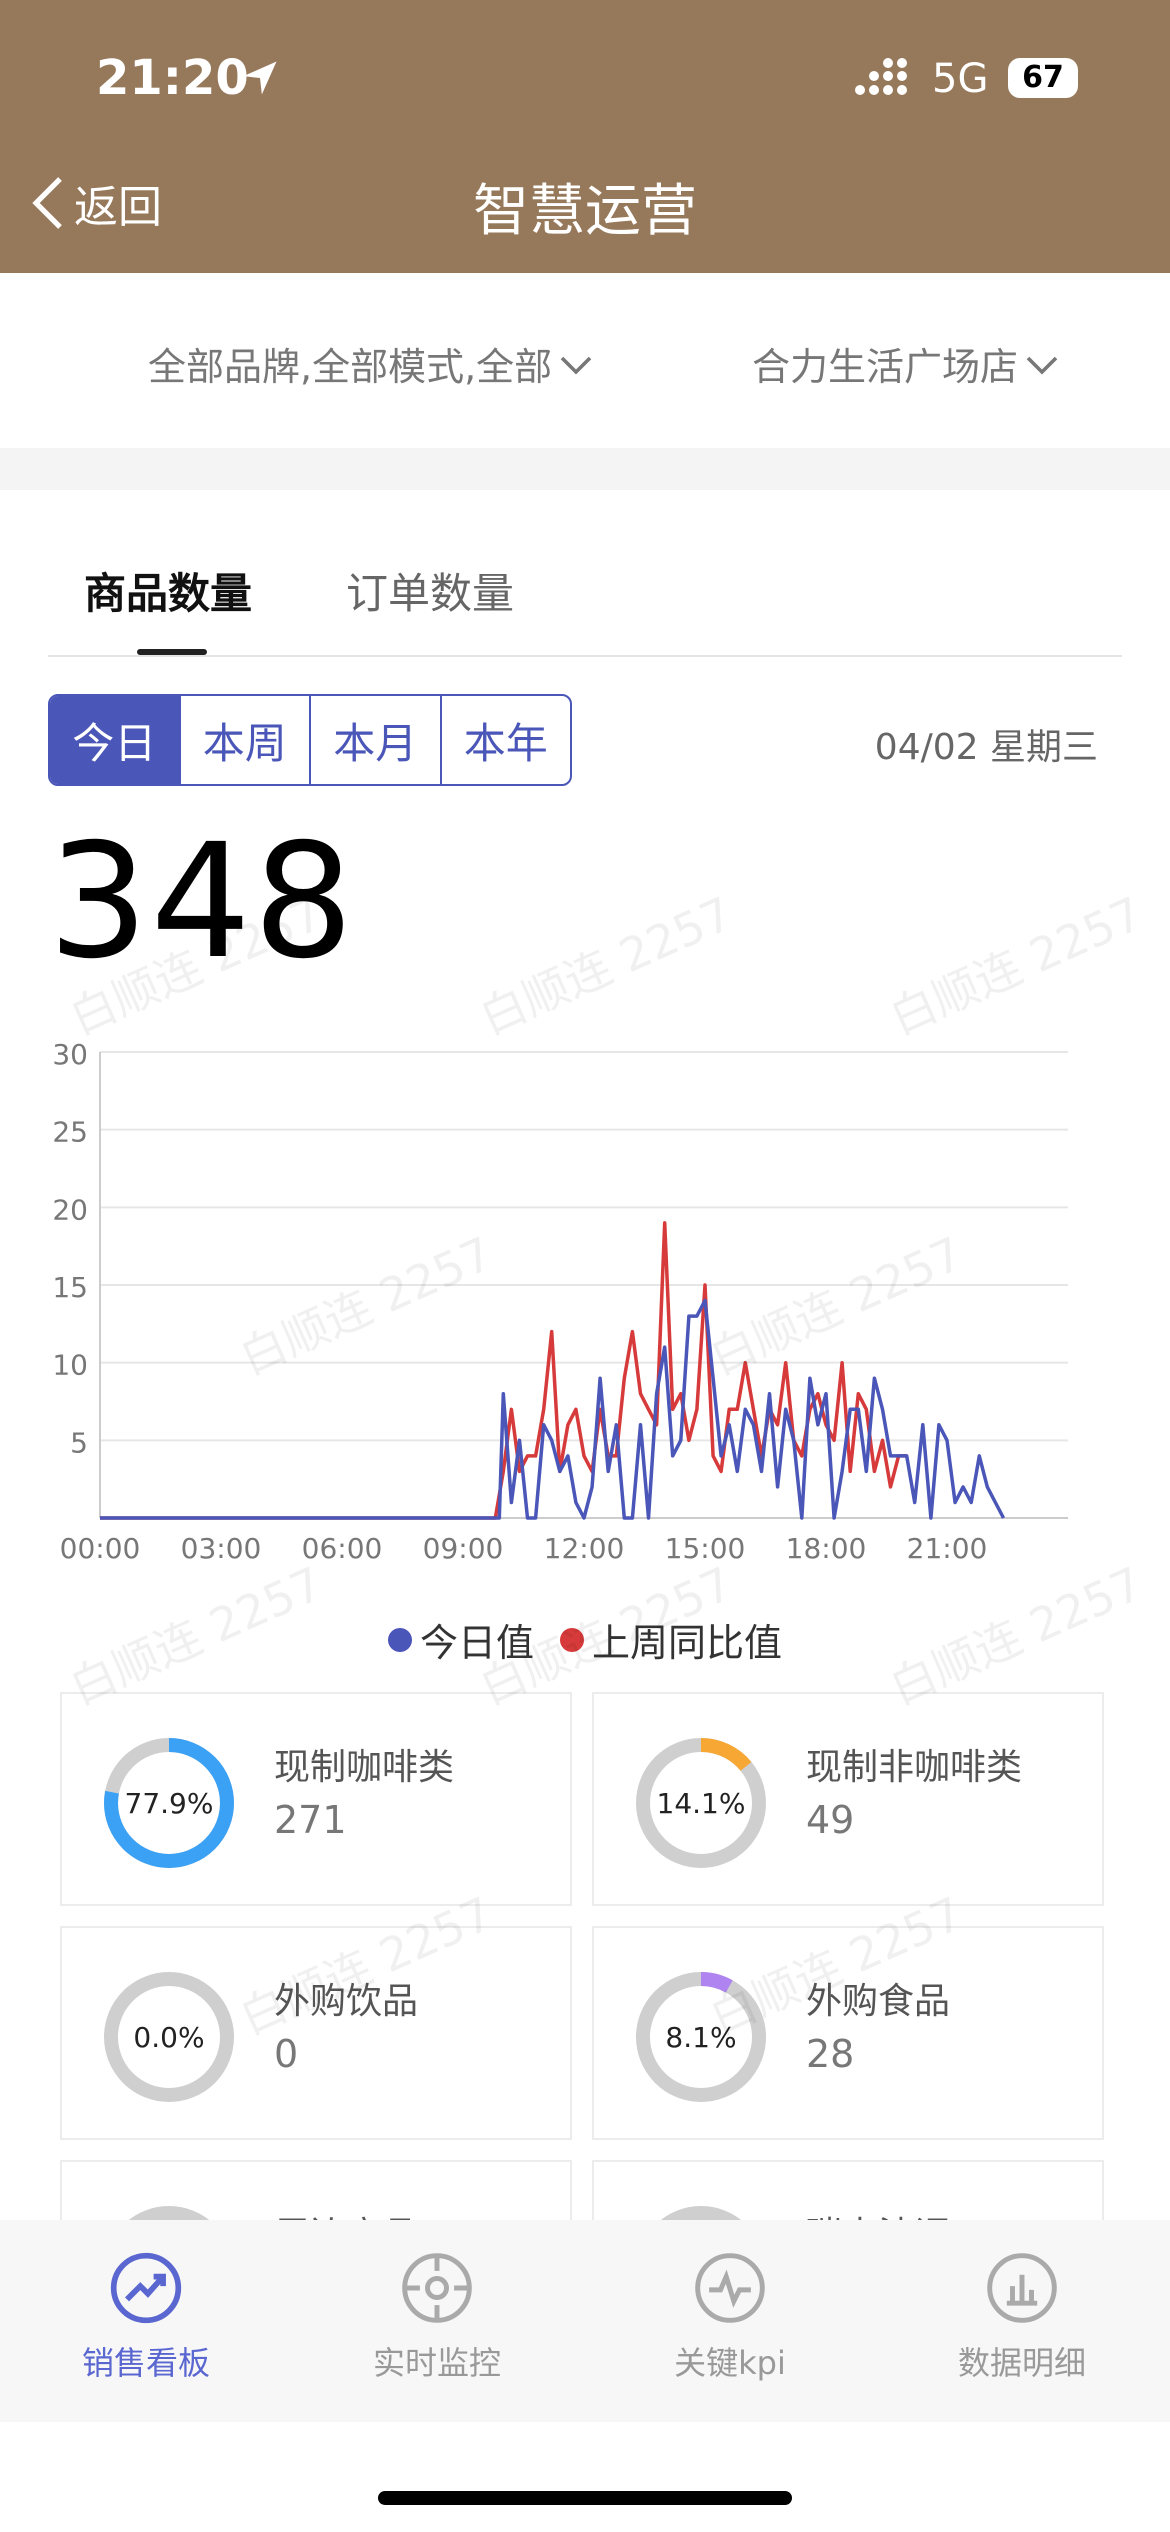  What do you see at coordinates (286, 2054) in the screenshot?
I see `category-value: 0` at bounding box center [286, 2054].